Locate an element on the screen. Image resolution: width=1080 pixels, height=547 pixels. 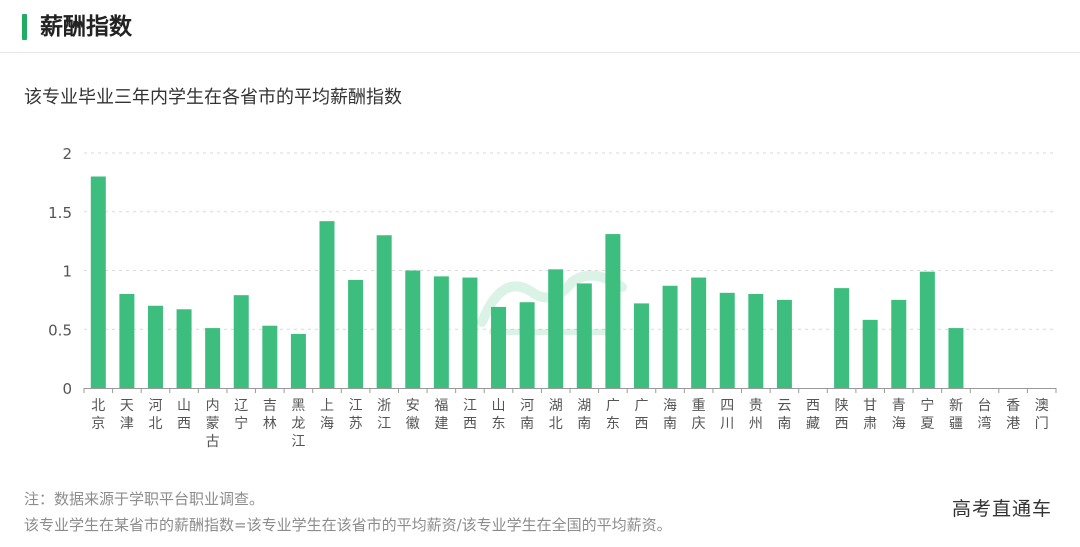
bar-浙江 is located at coordinates (384, 311).